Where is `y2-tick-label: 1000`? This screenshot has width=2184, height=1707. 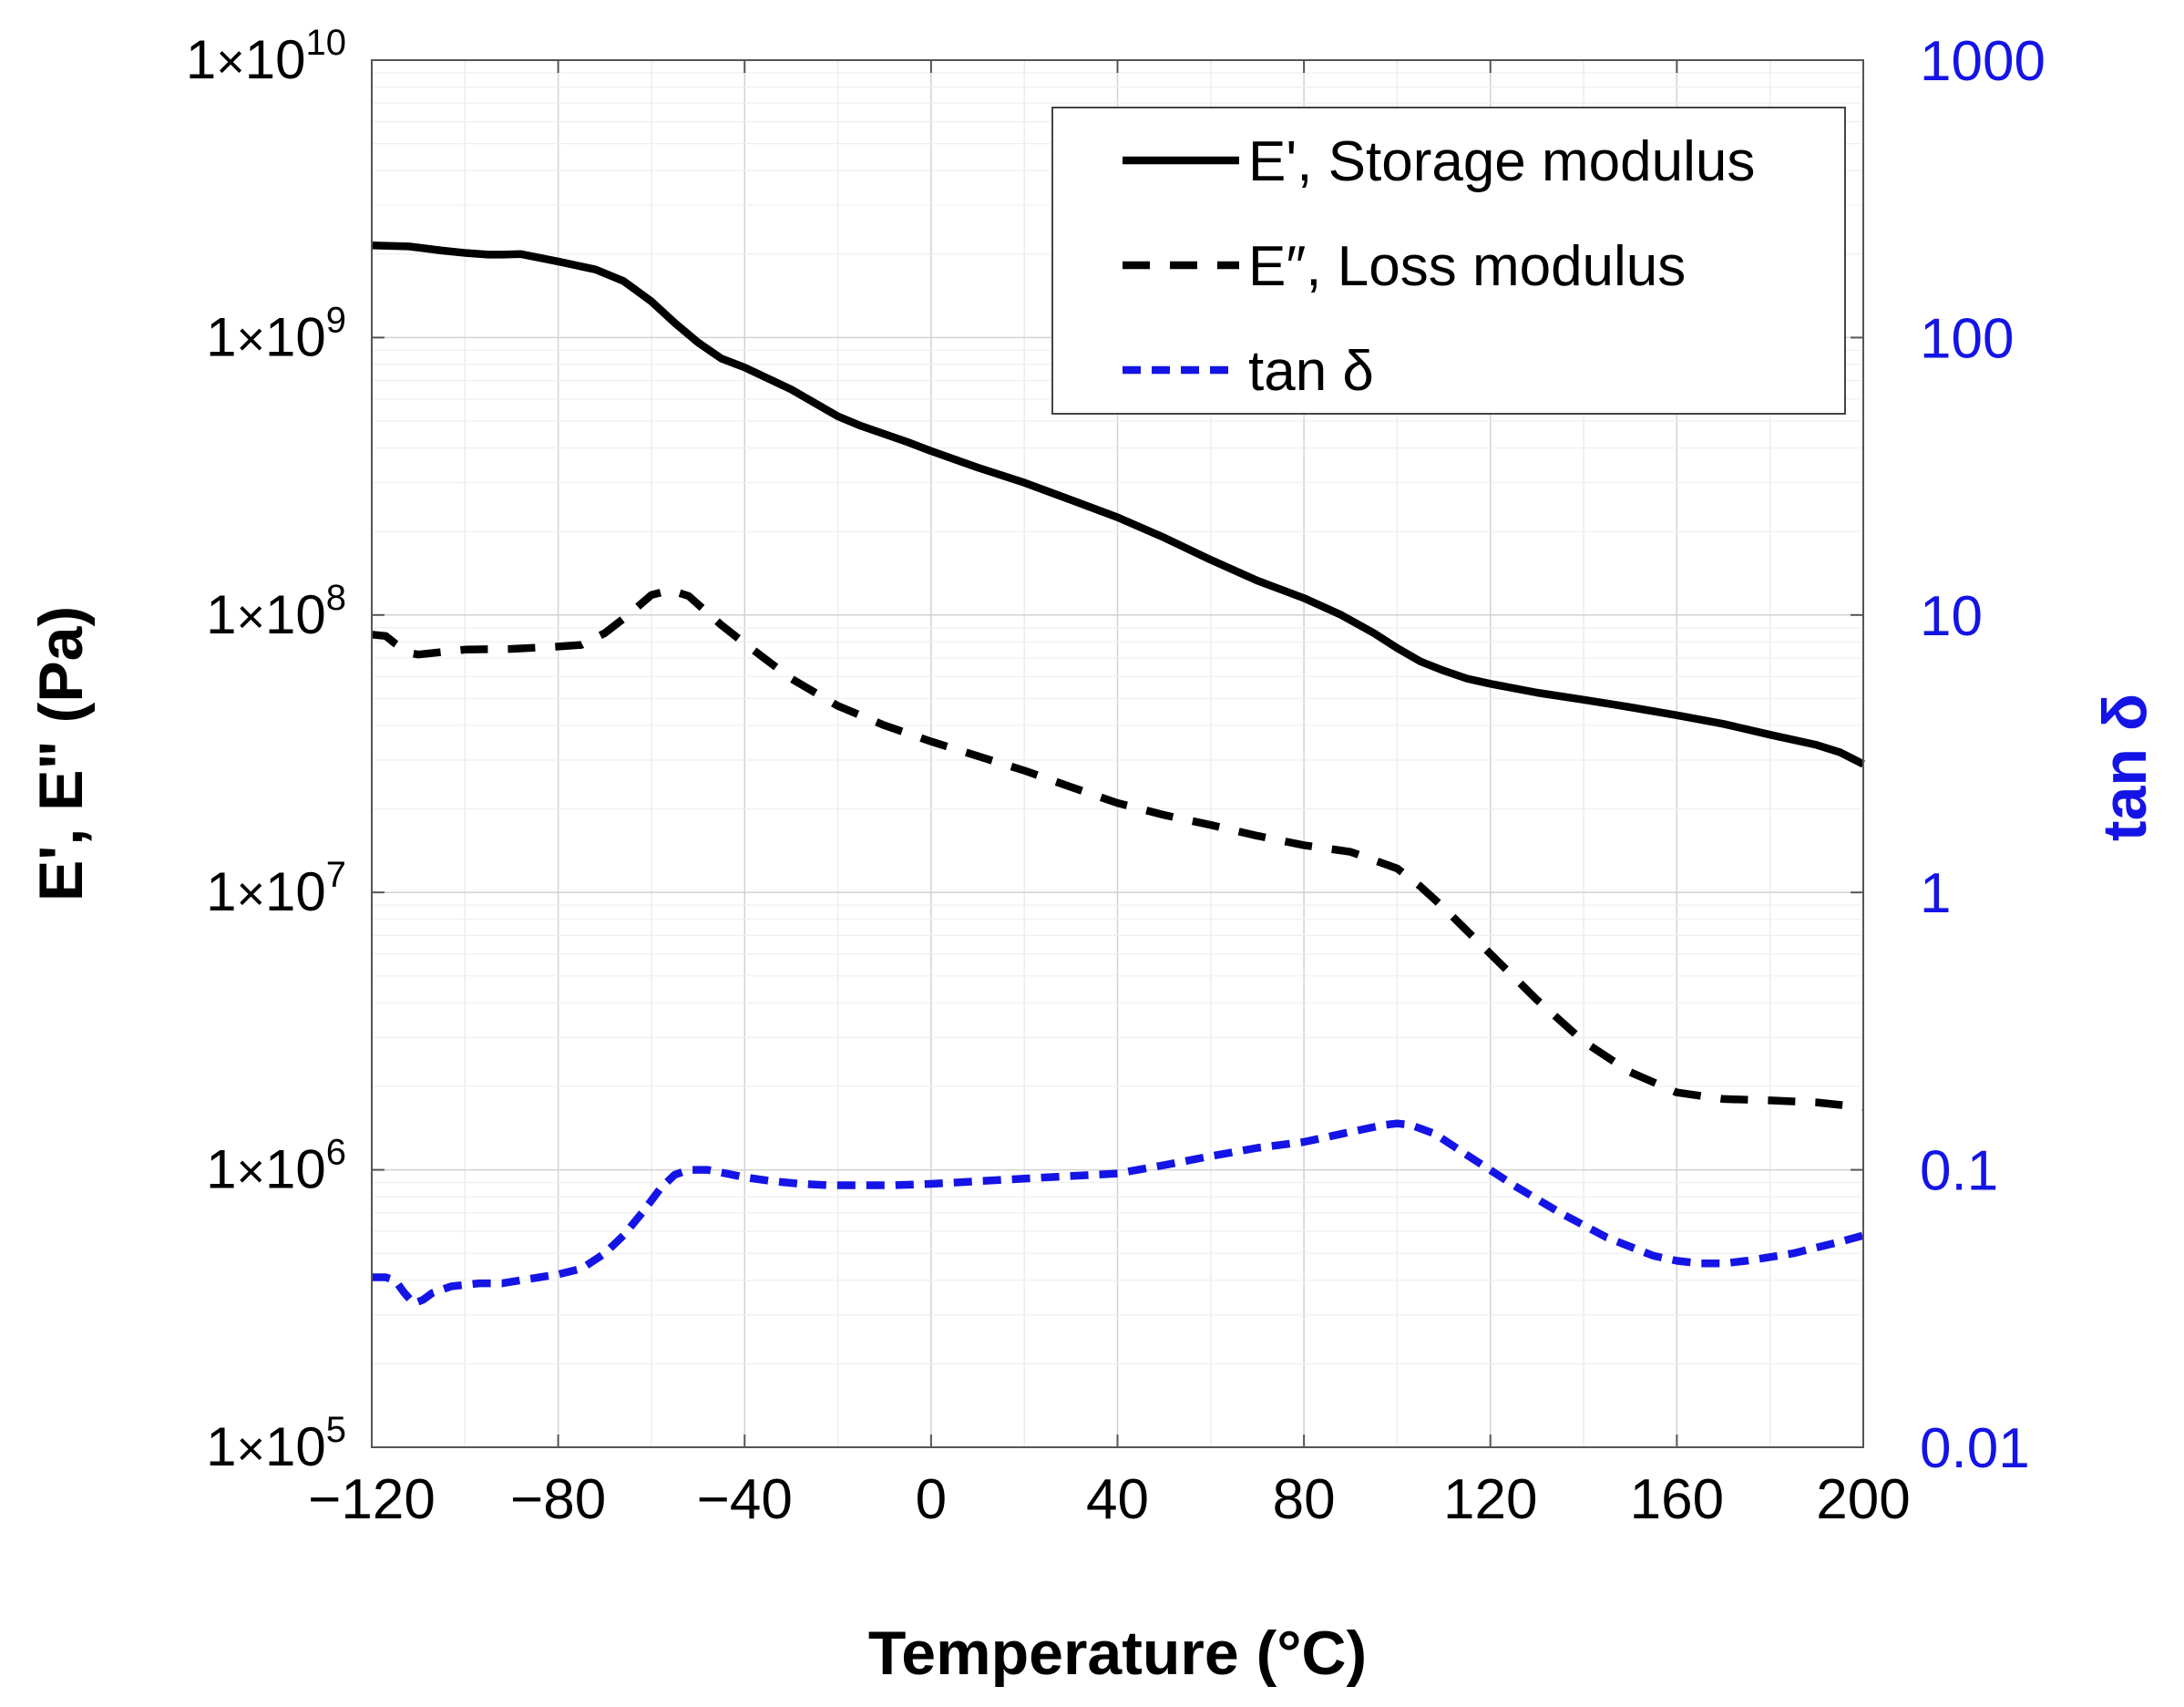 y2-tick-label: 1000 is located at coordinates (1983, 61).